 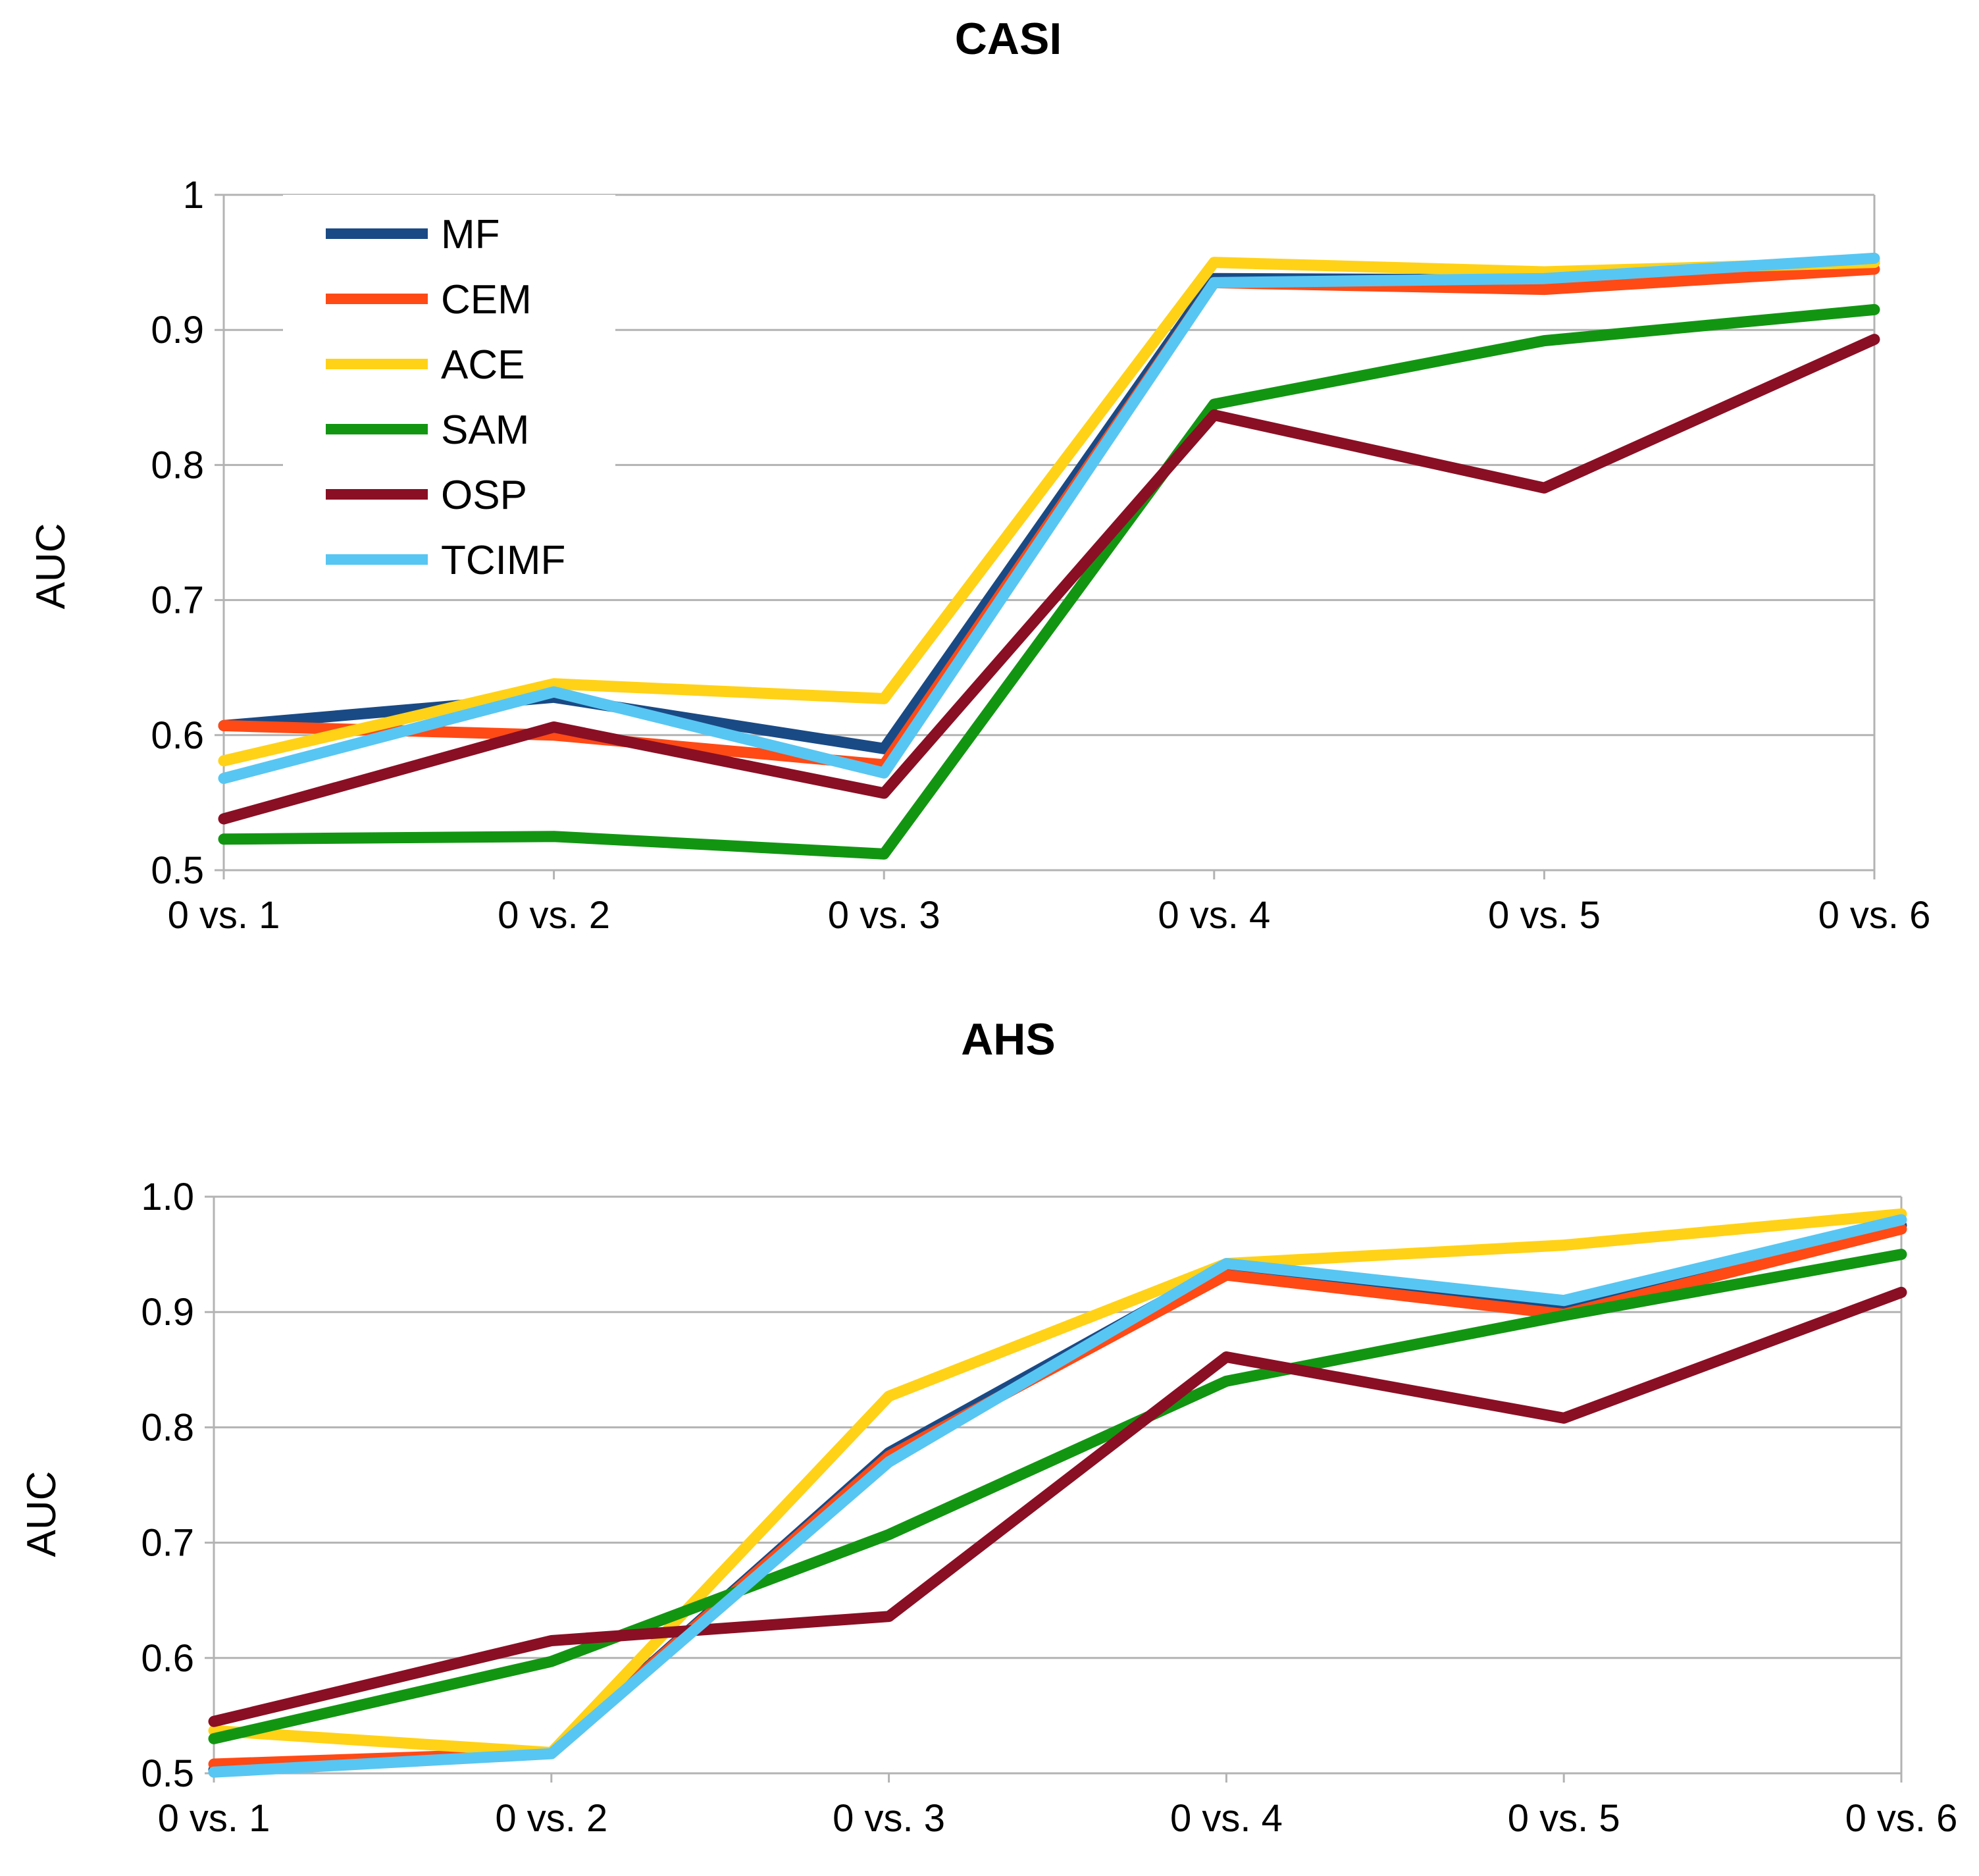 What do you see at coordinates (1008, 39) in the screenshot?
I see `chart-title: CASI` at bounding box center [1008, 39].